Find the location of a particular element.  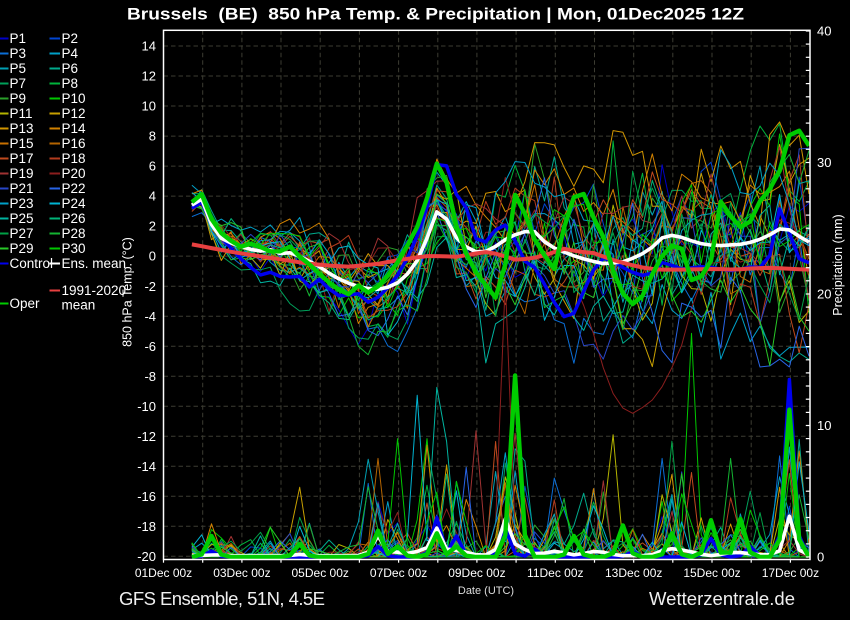

svg-text: P29 is located at coordinates (22, 248).